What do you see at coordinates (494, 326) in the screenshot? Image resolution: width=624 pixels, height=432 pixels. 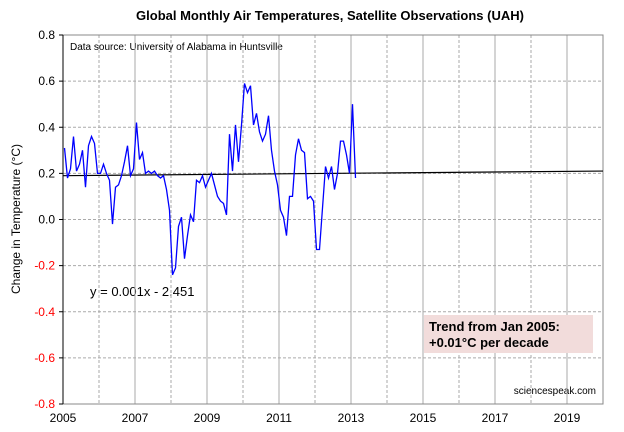 I see `trend-box-line1: Trend from Jan 2005:` at bounding box center [494, 326].